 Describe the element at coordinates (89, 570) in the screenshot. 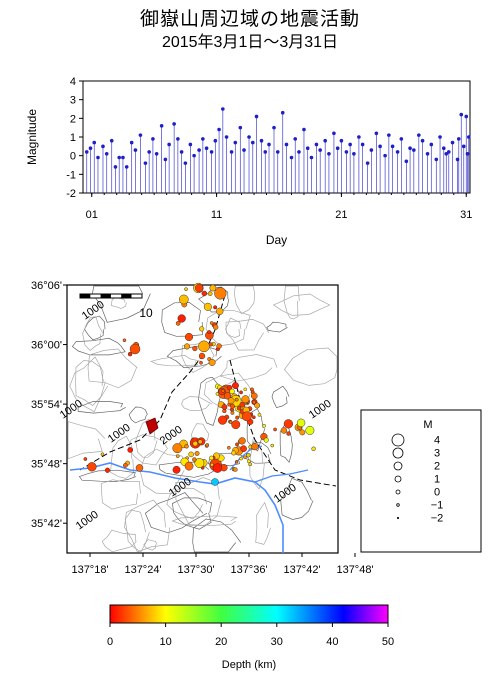

I see `lon-tick-label: 137°18'` at that location.